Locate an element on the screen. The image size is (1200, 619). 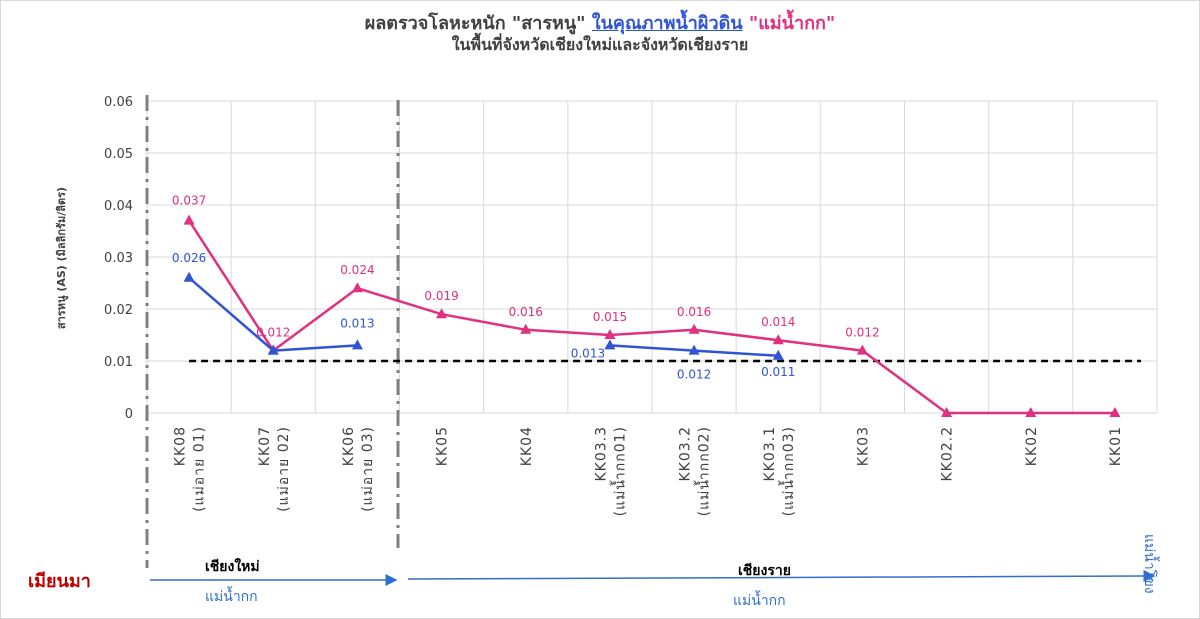
data-label: 0.019 is located at coordinates (441, 296).